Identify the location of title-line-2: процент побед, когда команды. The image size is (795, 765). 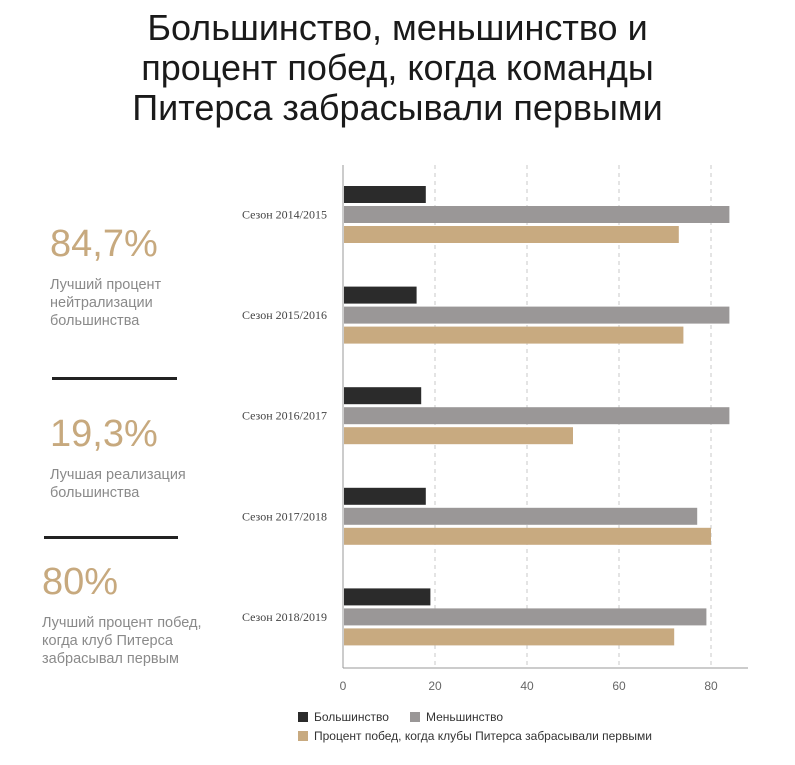
(397, 67).